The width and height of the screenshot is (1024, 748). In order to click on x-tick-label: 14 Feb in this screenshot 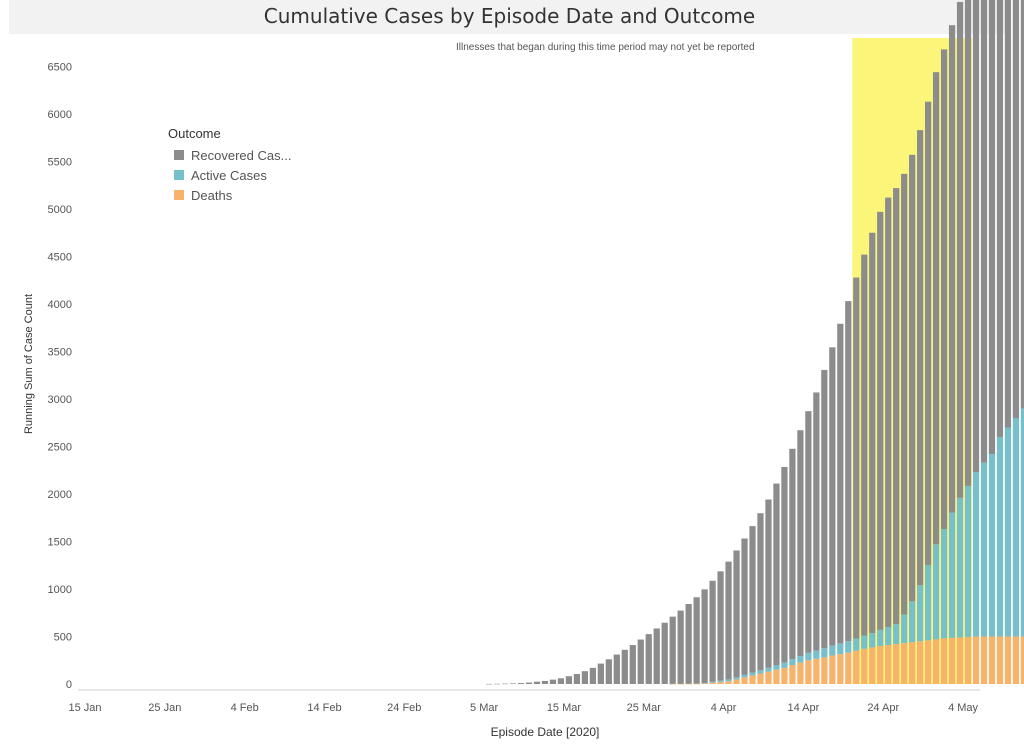, I will do `click(324, 708)`.